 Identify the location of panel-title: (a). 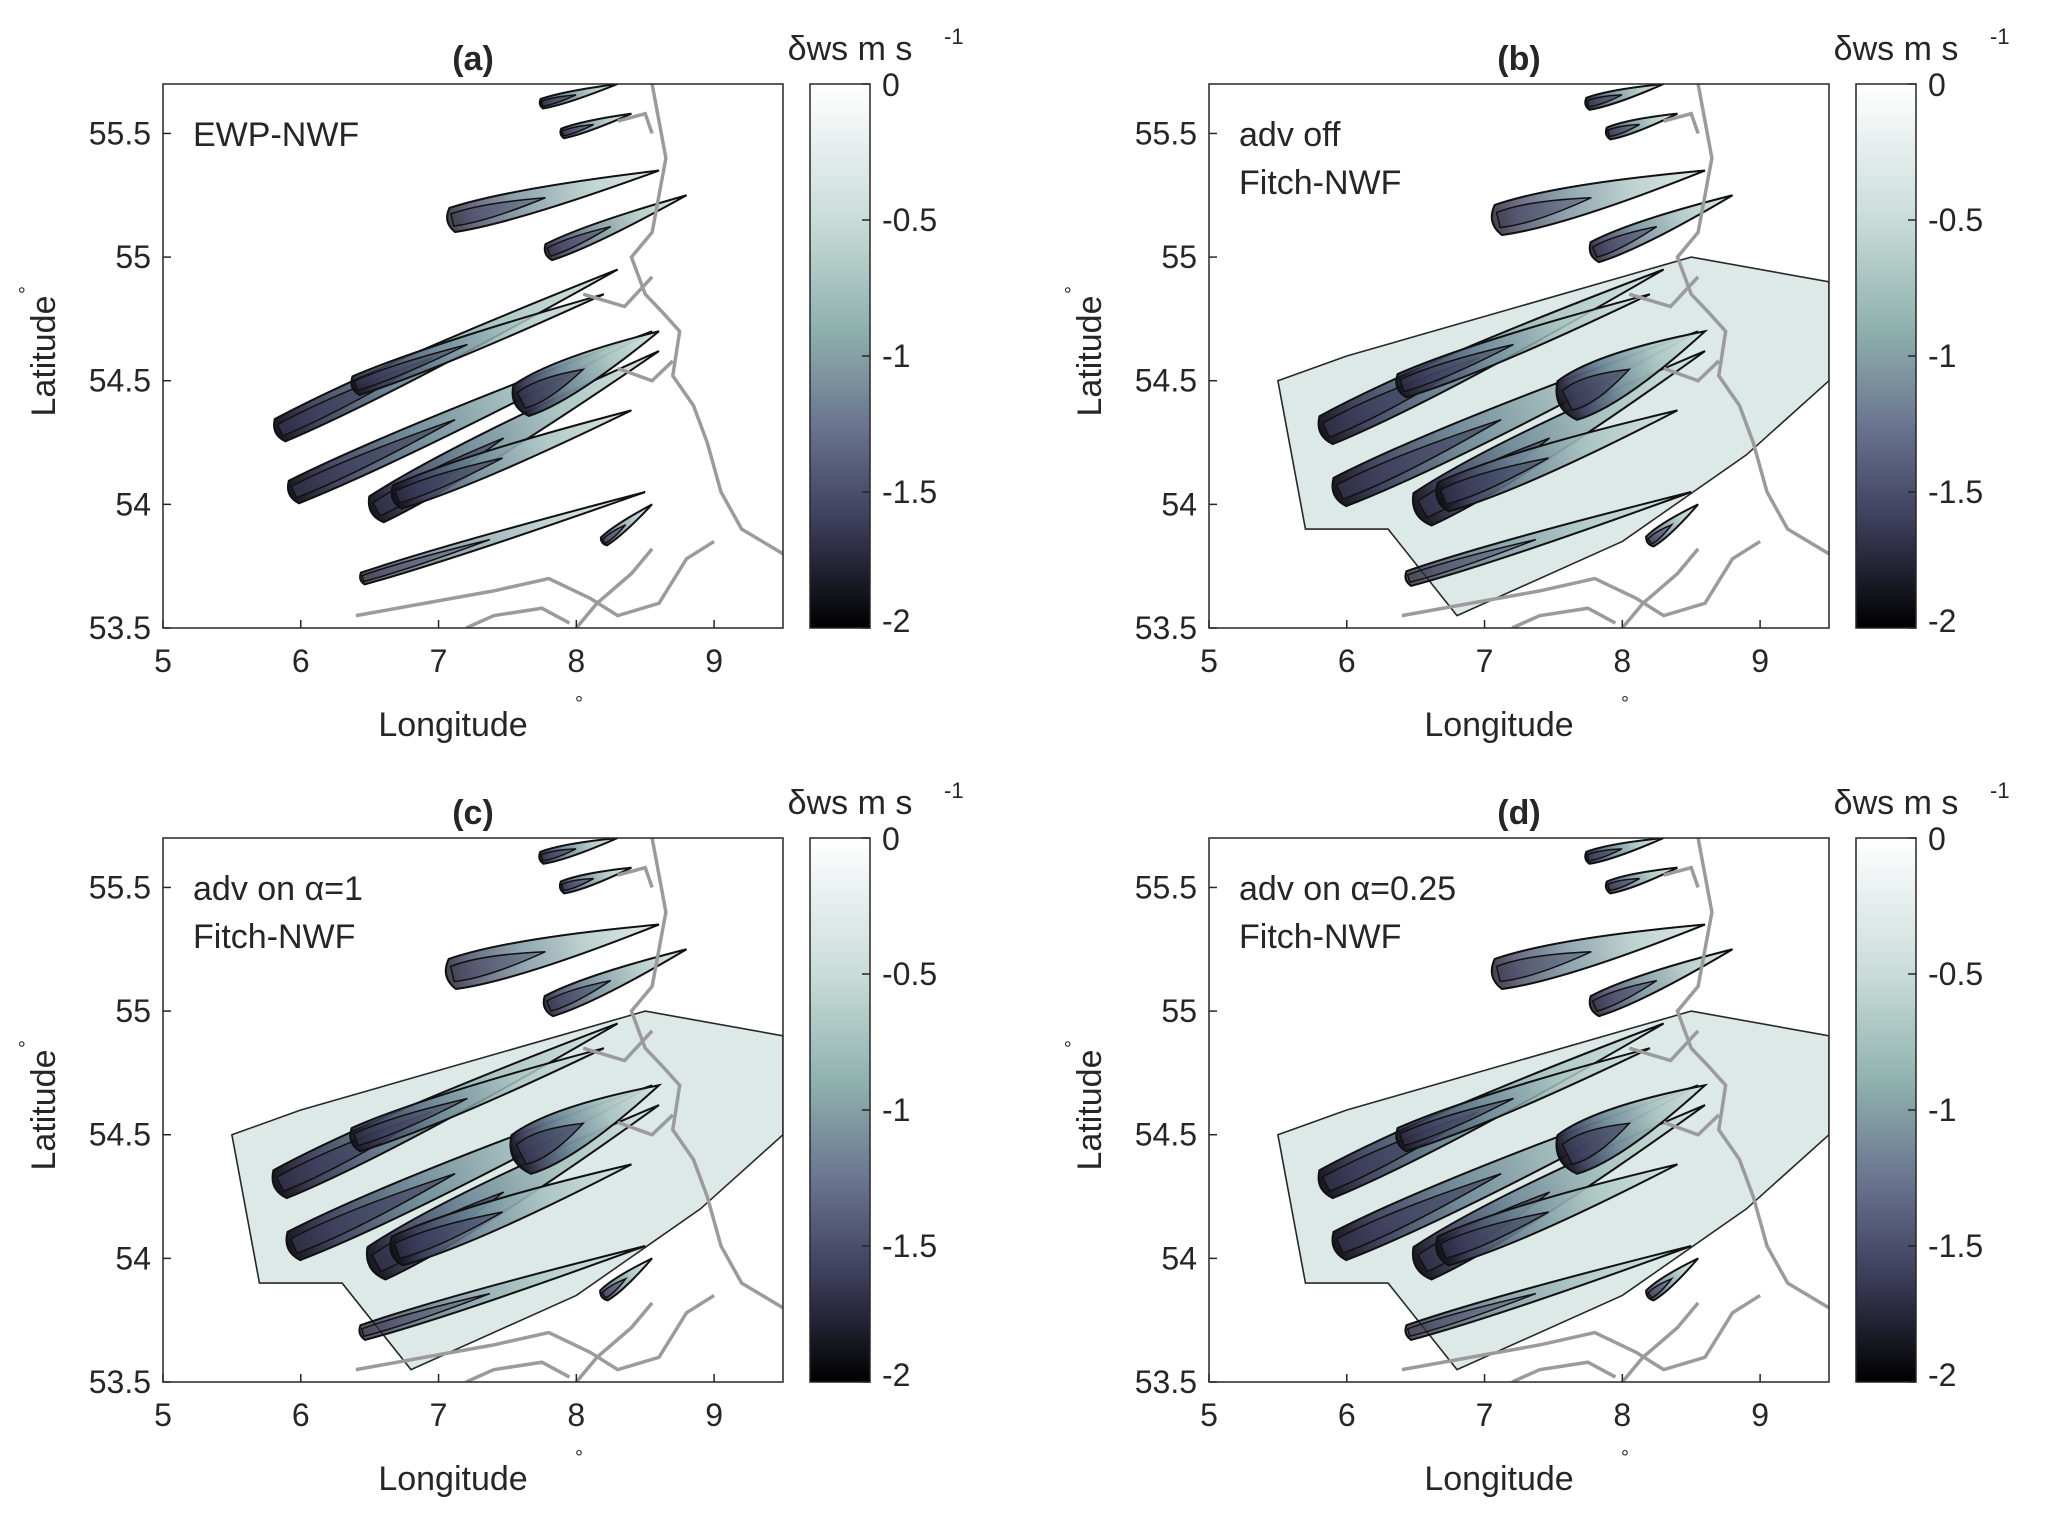
(473, 59).